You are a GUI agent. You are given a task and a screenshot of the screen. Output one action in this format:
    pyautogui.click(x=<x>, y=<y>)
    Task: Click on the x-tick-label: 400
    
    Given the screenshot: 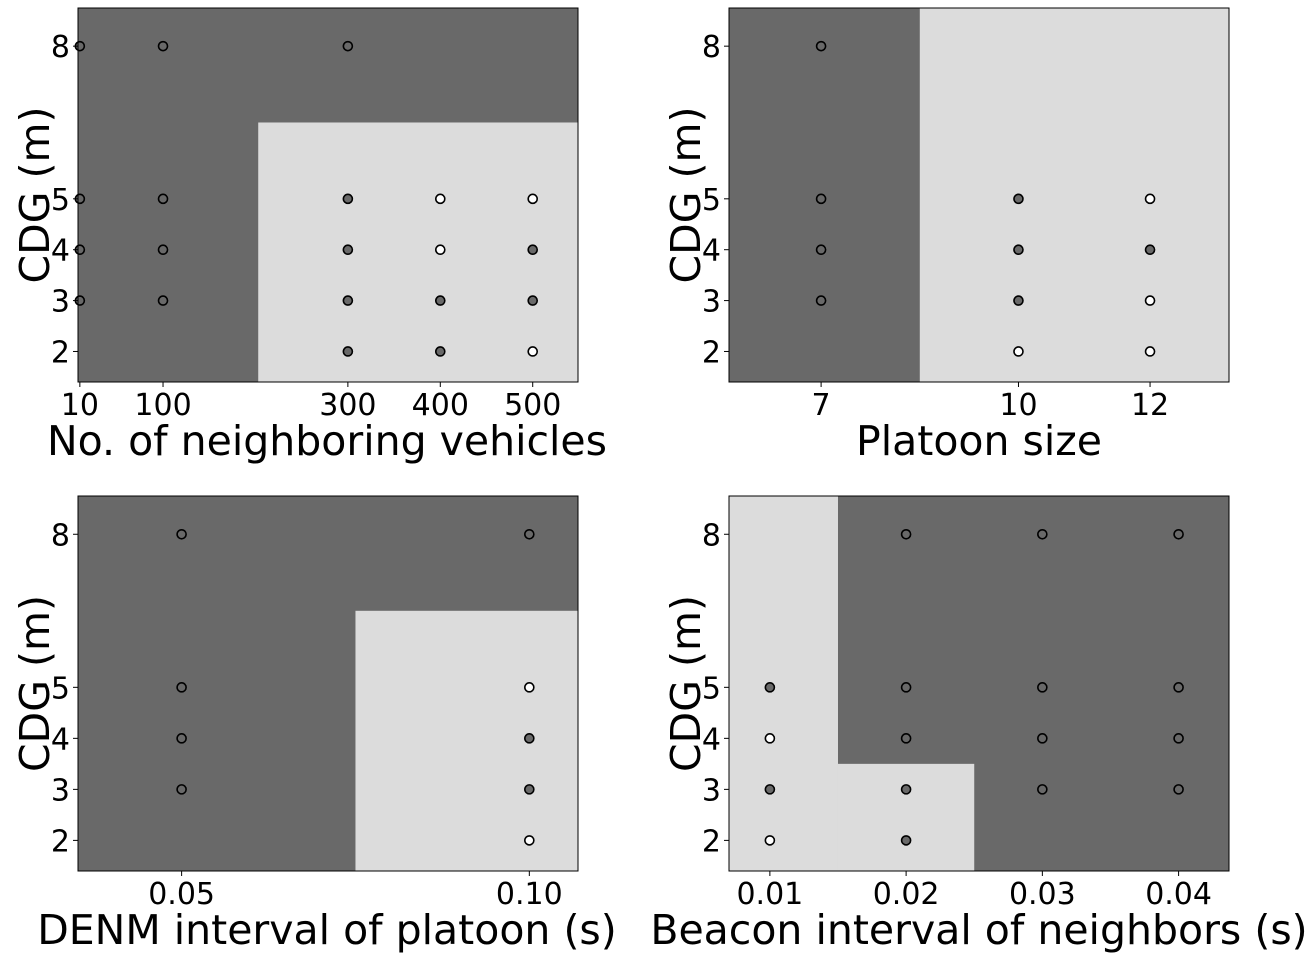 What is the action you would take?
    pyautogui.click(x=440, y=405)
    